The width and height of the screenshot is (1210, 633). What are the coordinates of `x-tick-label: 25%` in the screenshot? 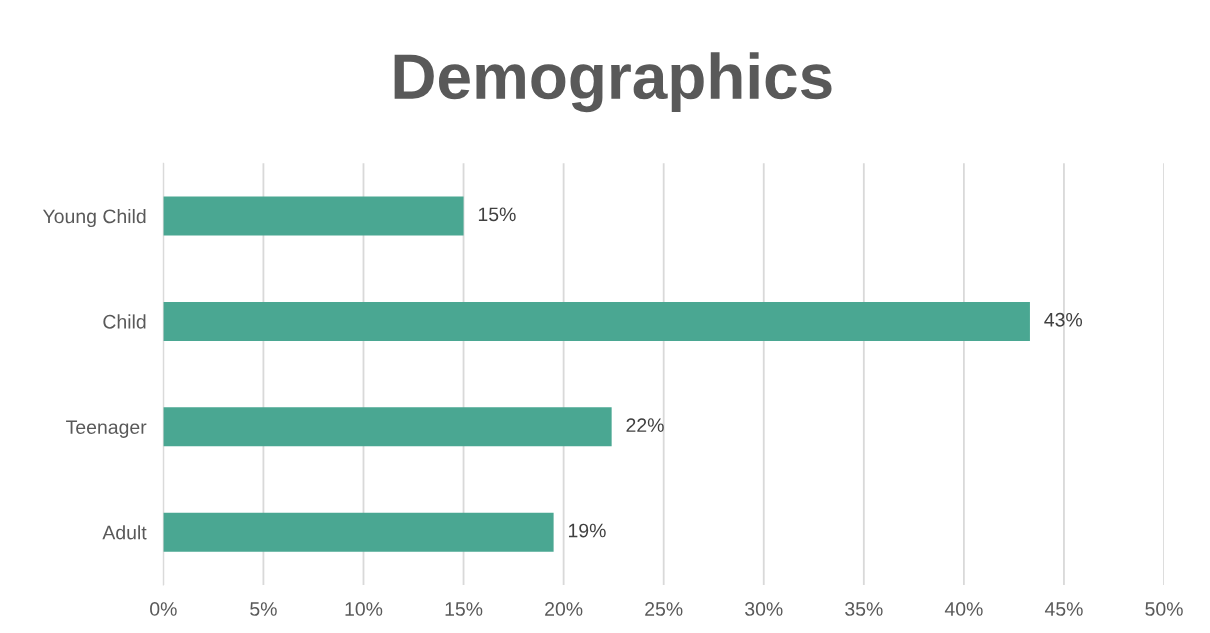 It's located at (664, 609).